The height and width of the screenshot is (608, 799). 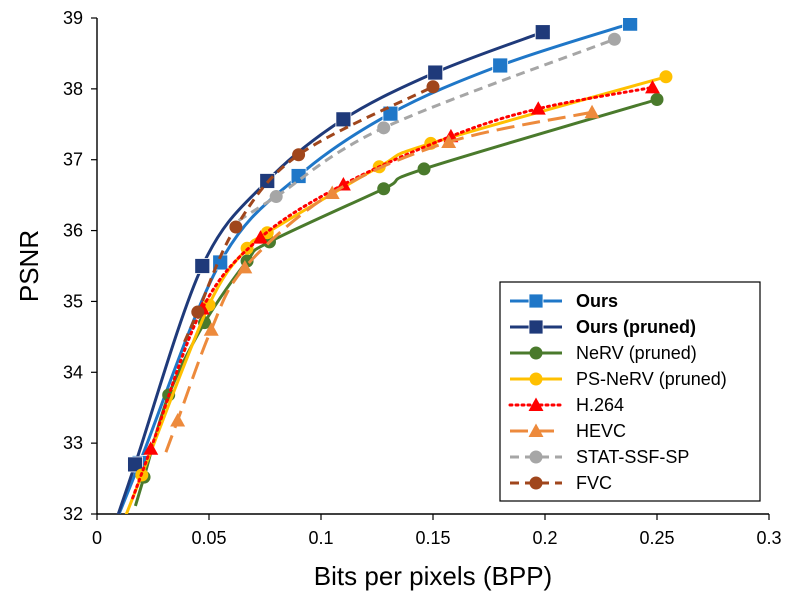 I want to click on legend-label: STAT-SSF-SP, so click(x=632, y=457).